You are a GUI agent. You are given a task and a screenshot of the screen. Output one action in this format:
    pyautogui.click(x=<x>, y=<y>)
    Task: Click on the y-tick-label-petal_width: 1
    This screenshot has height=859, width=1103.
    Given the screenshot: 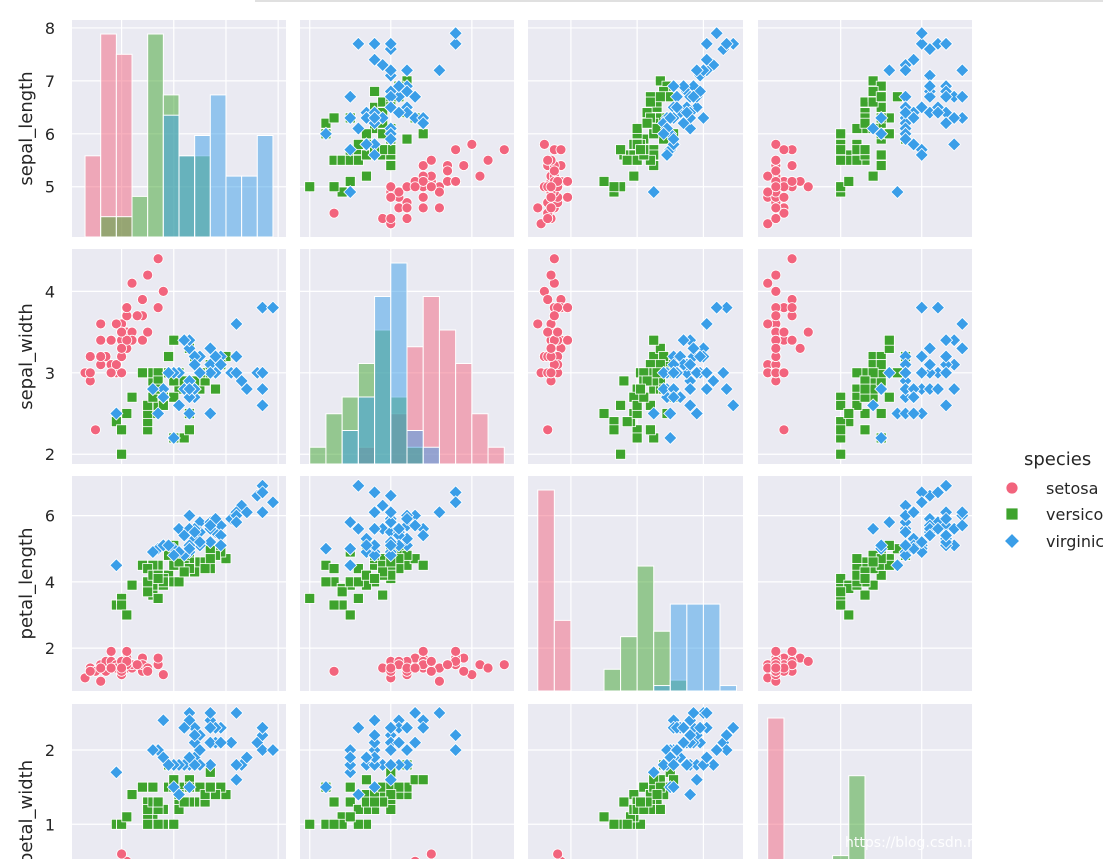 What is the action you would take?
    pyautogui.click(x=50, y=824)
    